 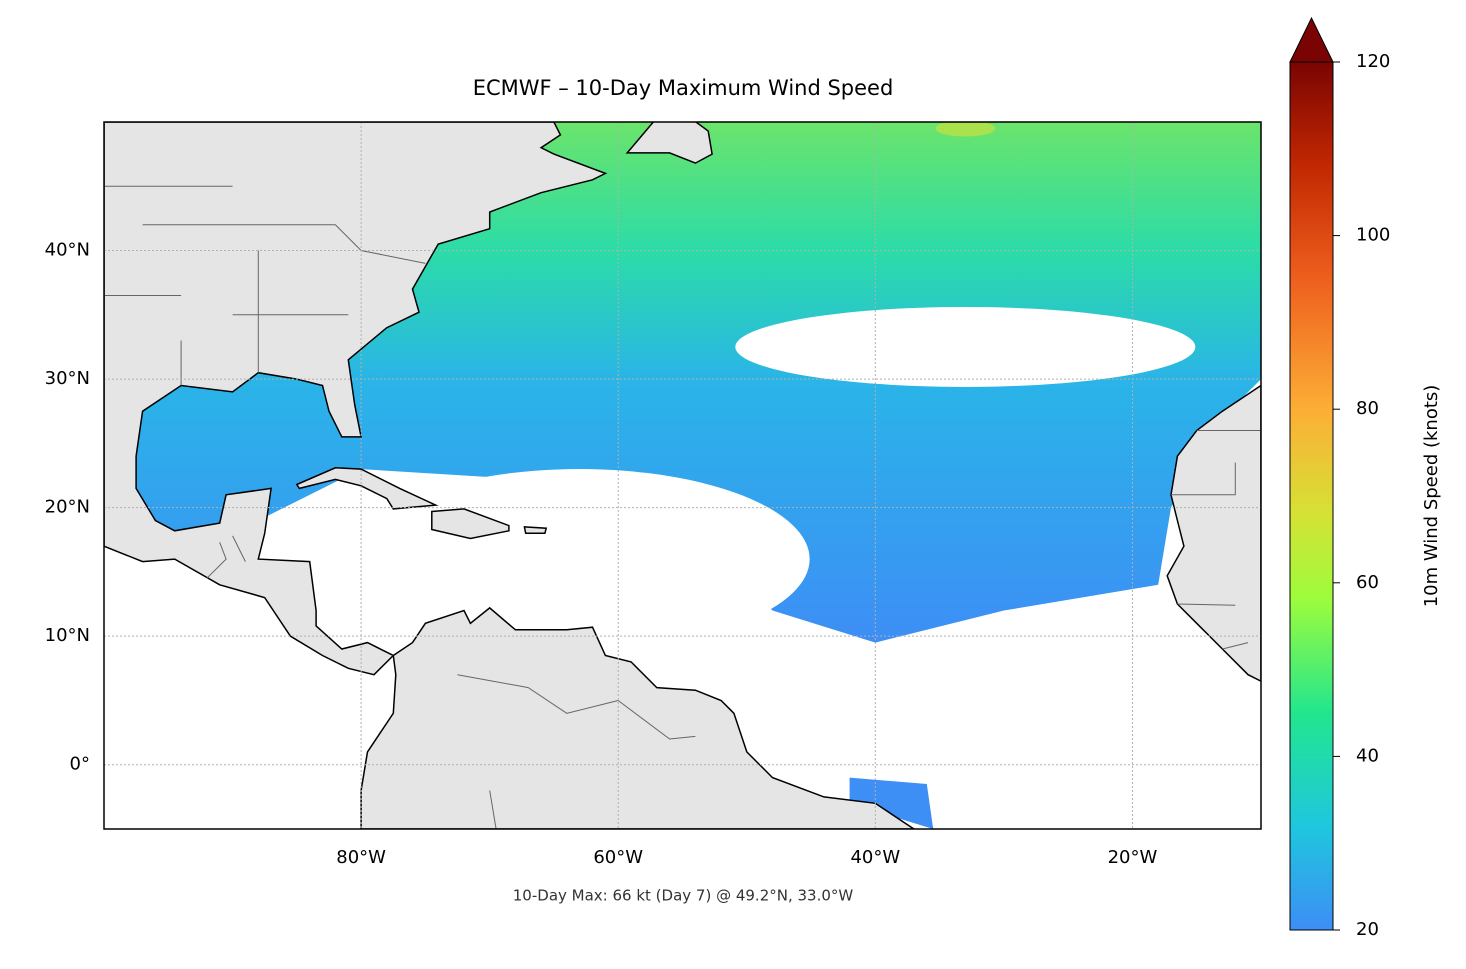 I want to click on colorbar-tick-label: 80, so click(x=1367, y=408).